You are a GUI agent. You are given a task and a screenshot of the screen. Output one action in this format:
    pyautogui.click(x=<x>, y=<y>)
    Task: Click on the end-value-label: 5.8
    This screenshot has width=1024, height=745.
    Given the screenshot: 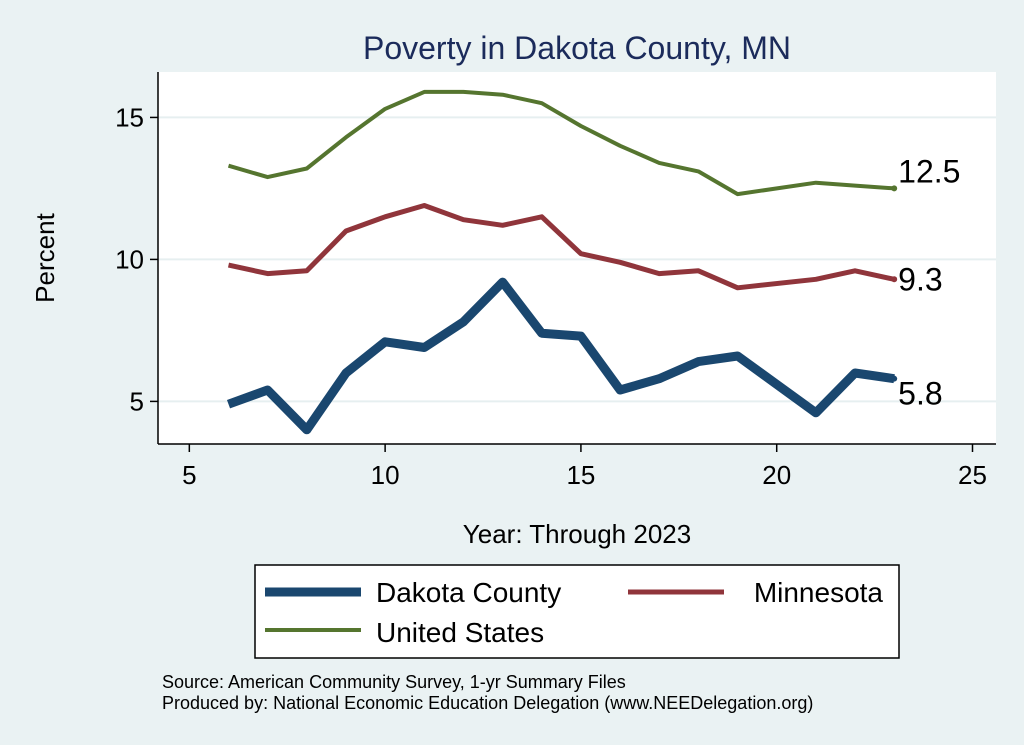 What is the action you would take?
    pyautogui.click(x=920, y=394)
    